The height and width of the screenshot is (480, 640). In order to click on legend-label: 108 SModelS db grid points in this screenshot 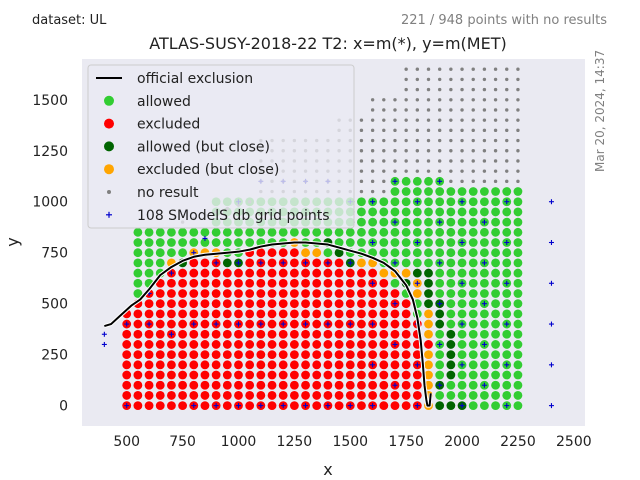, I will do `click(233, 216)`.